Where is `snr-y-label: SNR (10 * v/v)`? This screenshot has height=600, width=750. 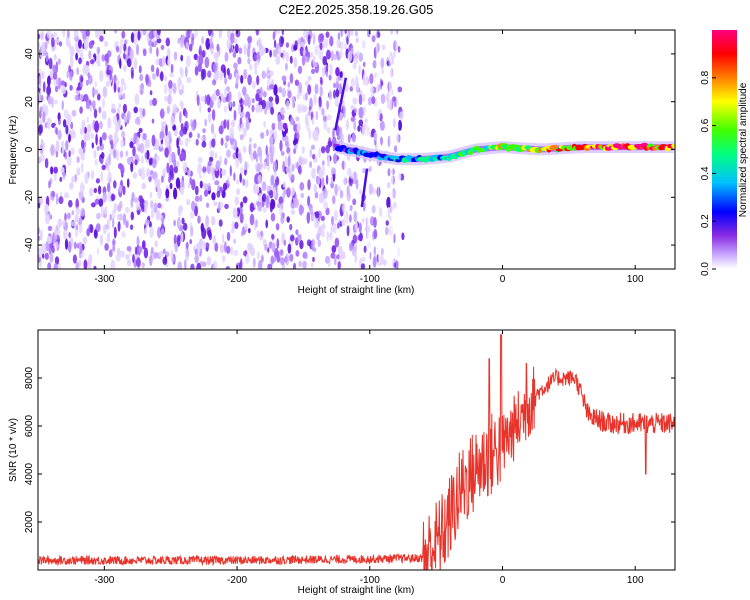 snr-y-label: SNR (10 * v/v) is located at coordinates (13, 450).